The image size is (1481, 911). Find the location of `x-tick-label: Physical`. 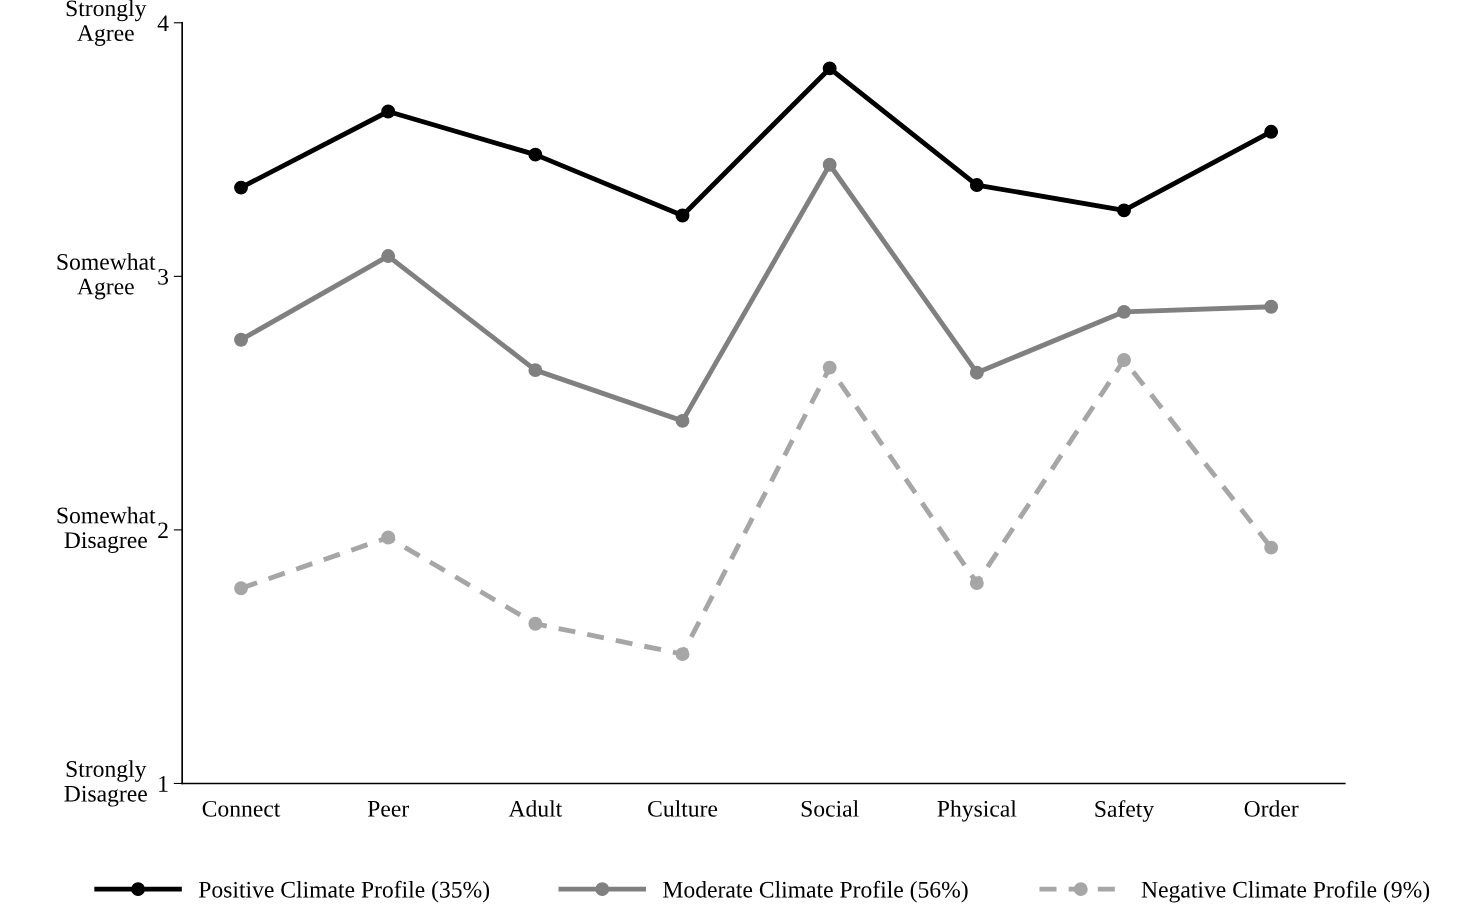

x-tick-label: Physical is located at coordinates (977, 811).